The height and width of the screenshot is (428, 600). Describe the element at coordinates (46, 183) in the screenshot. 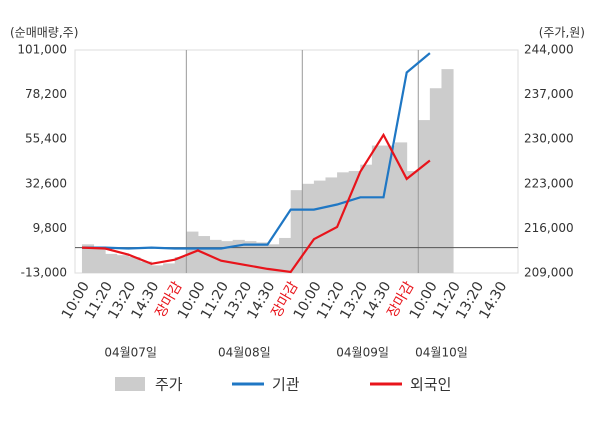

I see `y-tick-label: 32,600` at that location.